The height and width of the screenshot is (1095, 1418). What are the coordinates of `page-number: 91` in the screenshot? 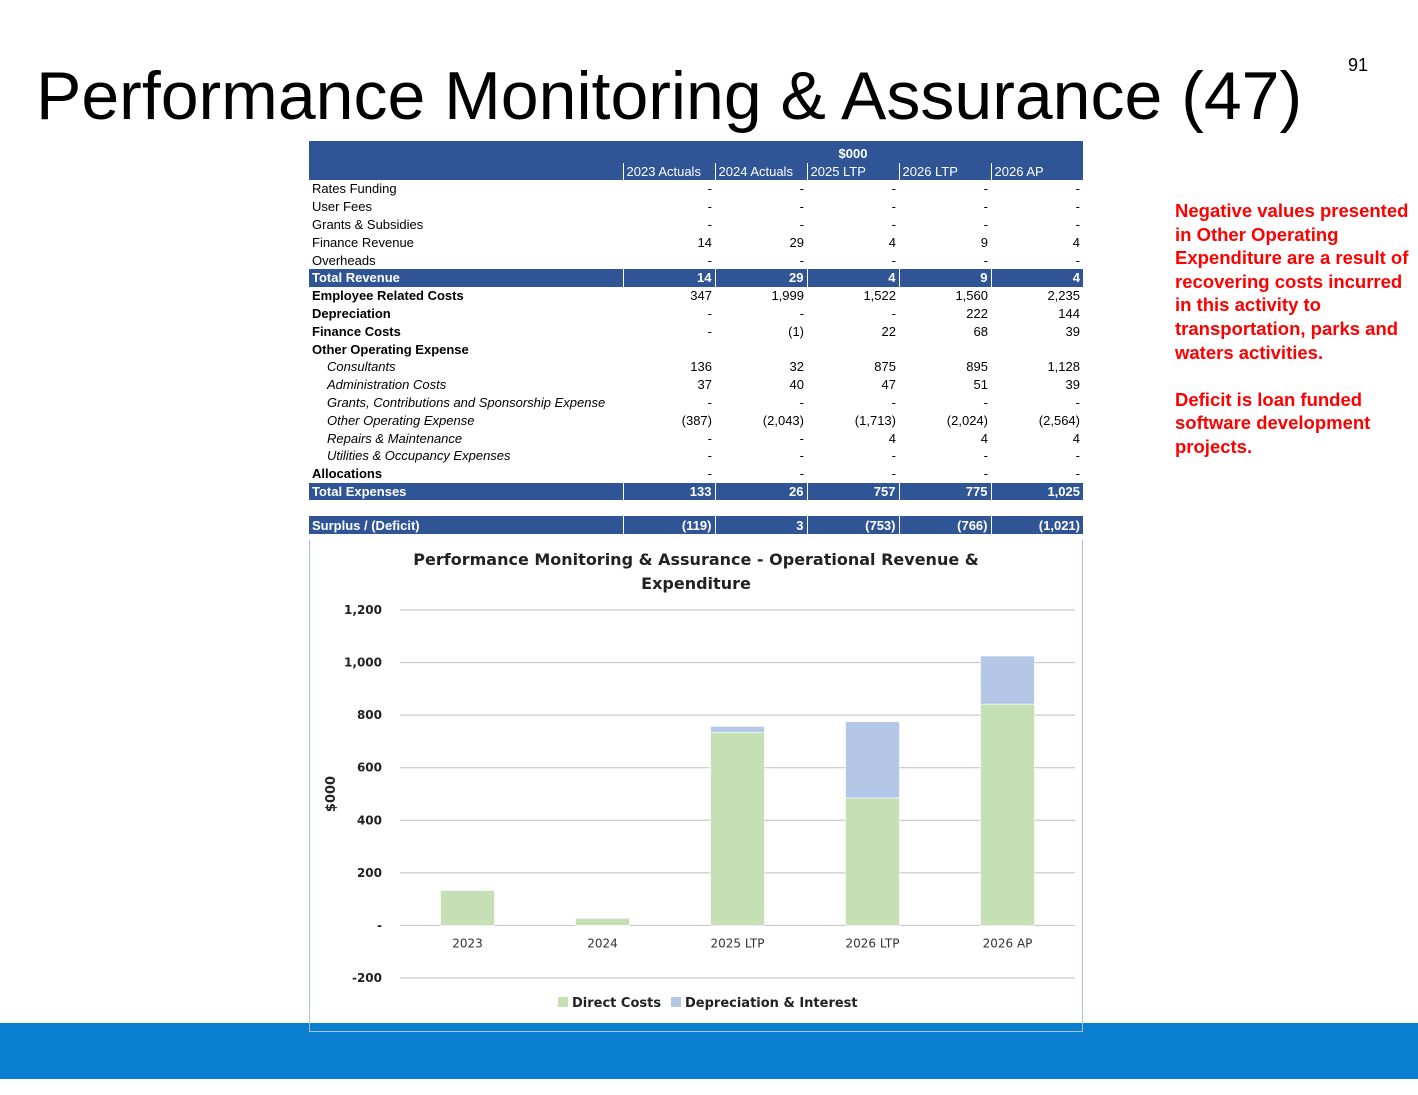 It's located at (1358, 65).